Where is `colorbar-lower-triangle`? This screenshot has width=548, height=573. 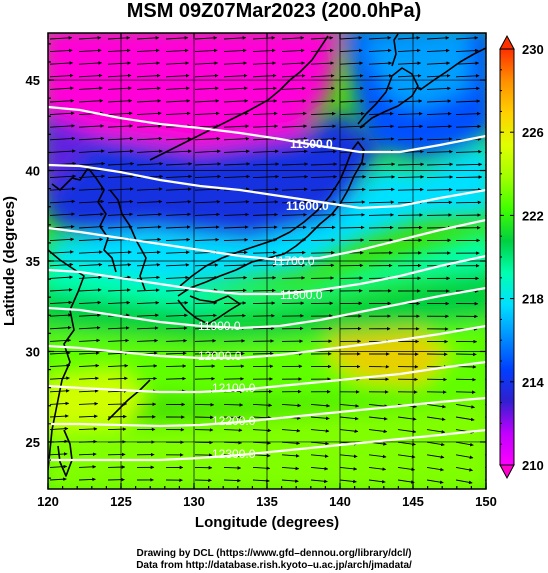
colorbar-lower-triangle is located at coordinates (507, 472).